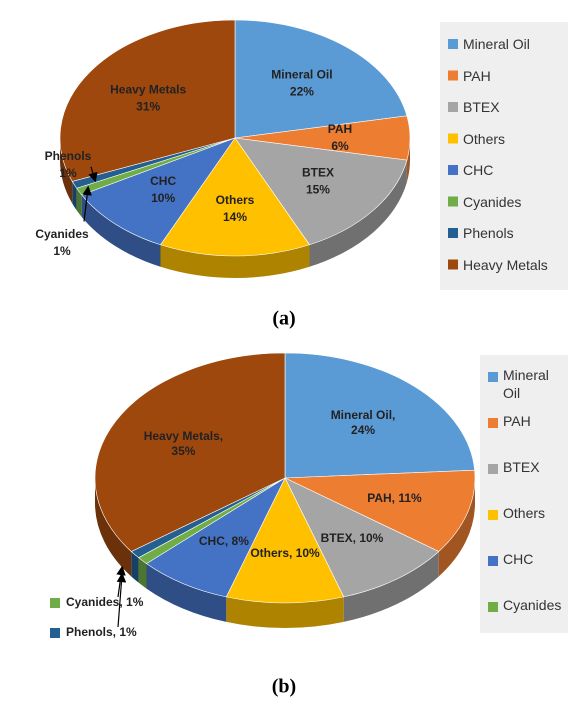 This screenshot has width=569, height=707. I want to click on data-label-text: Others, 10%, so click(285, 552).